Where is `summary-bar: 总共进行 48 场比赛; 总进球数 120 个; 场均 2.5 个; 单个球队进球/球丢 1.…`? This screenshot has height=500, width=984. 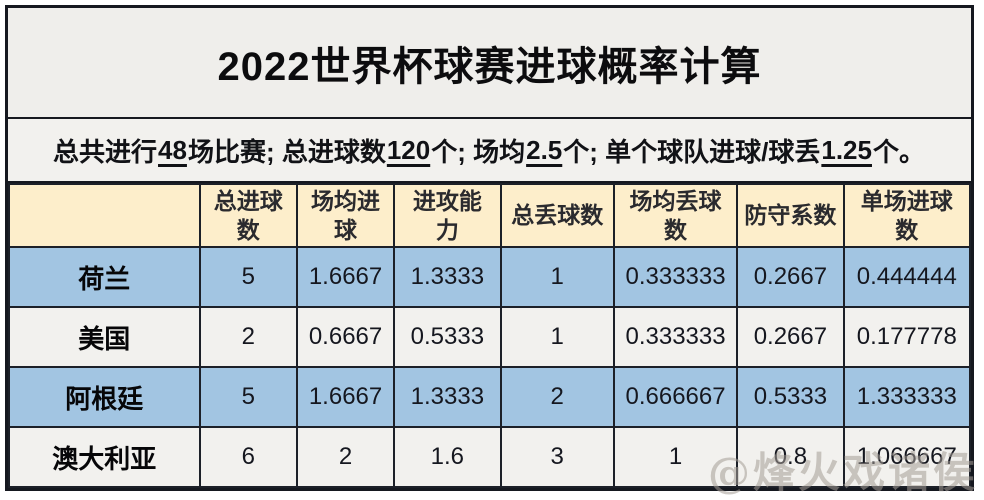 summary-bar: 总共进行 48 场比赛; 总进球数 120 个; 场均 2.5 个; 单个球队进球/球丢 1.… is located at coordinates (489, 151).